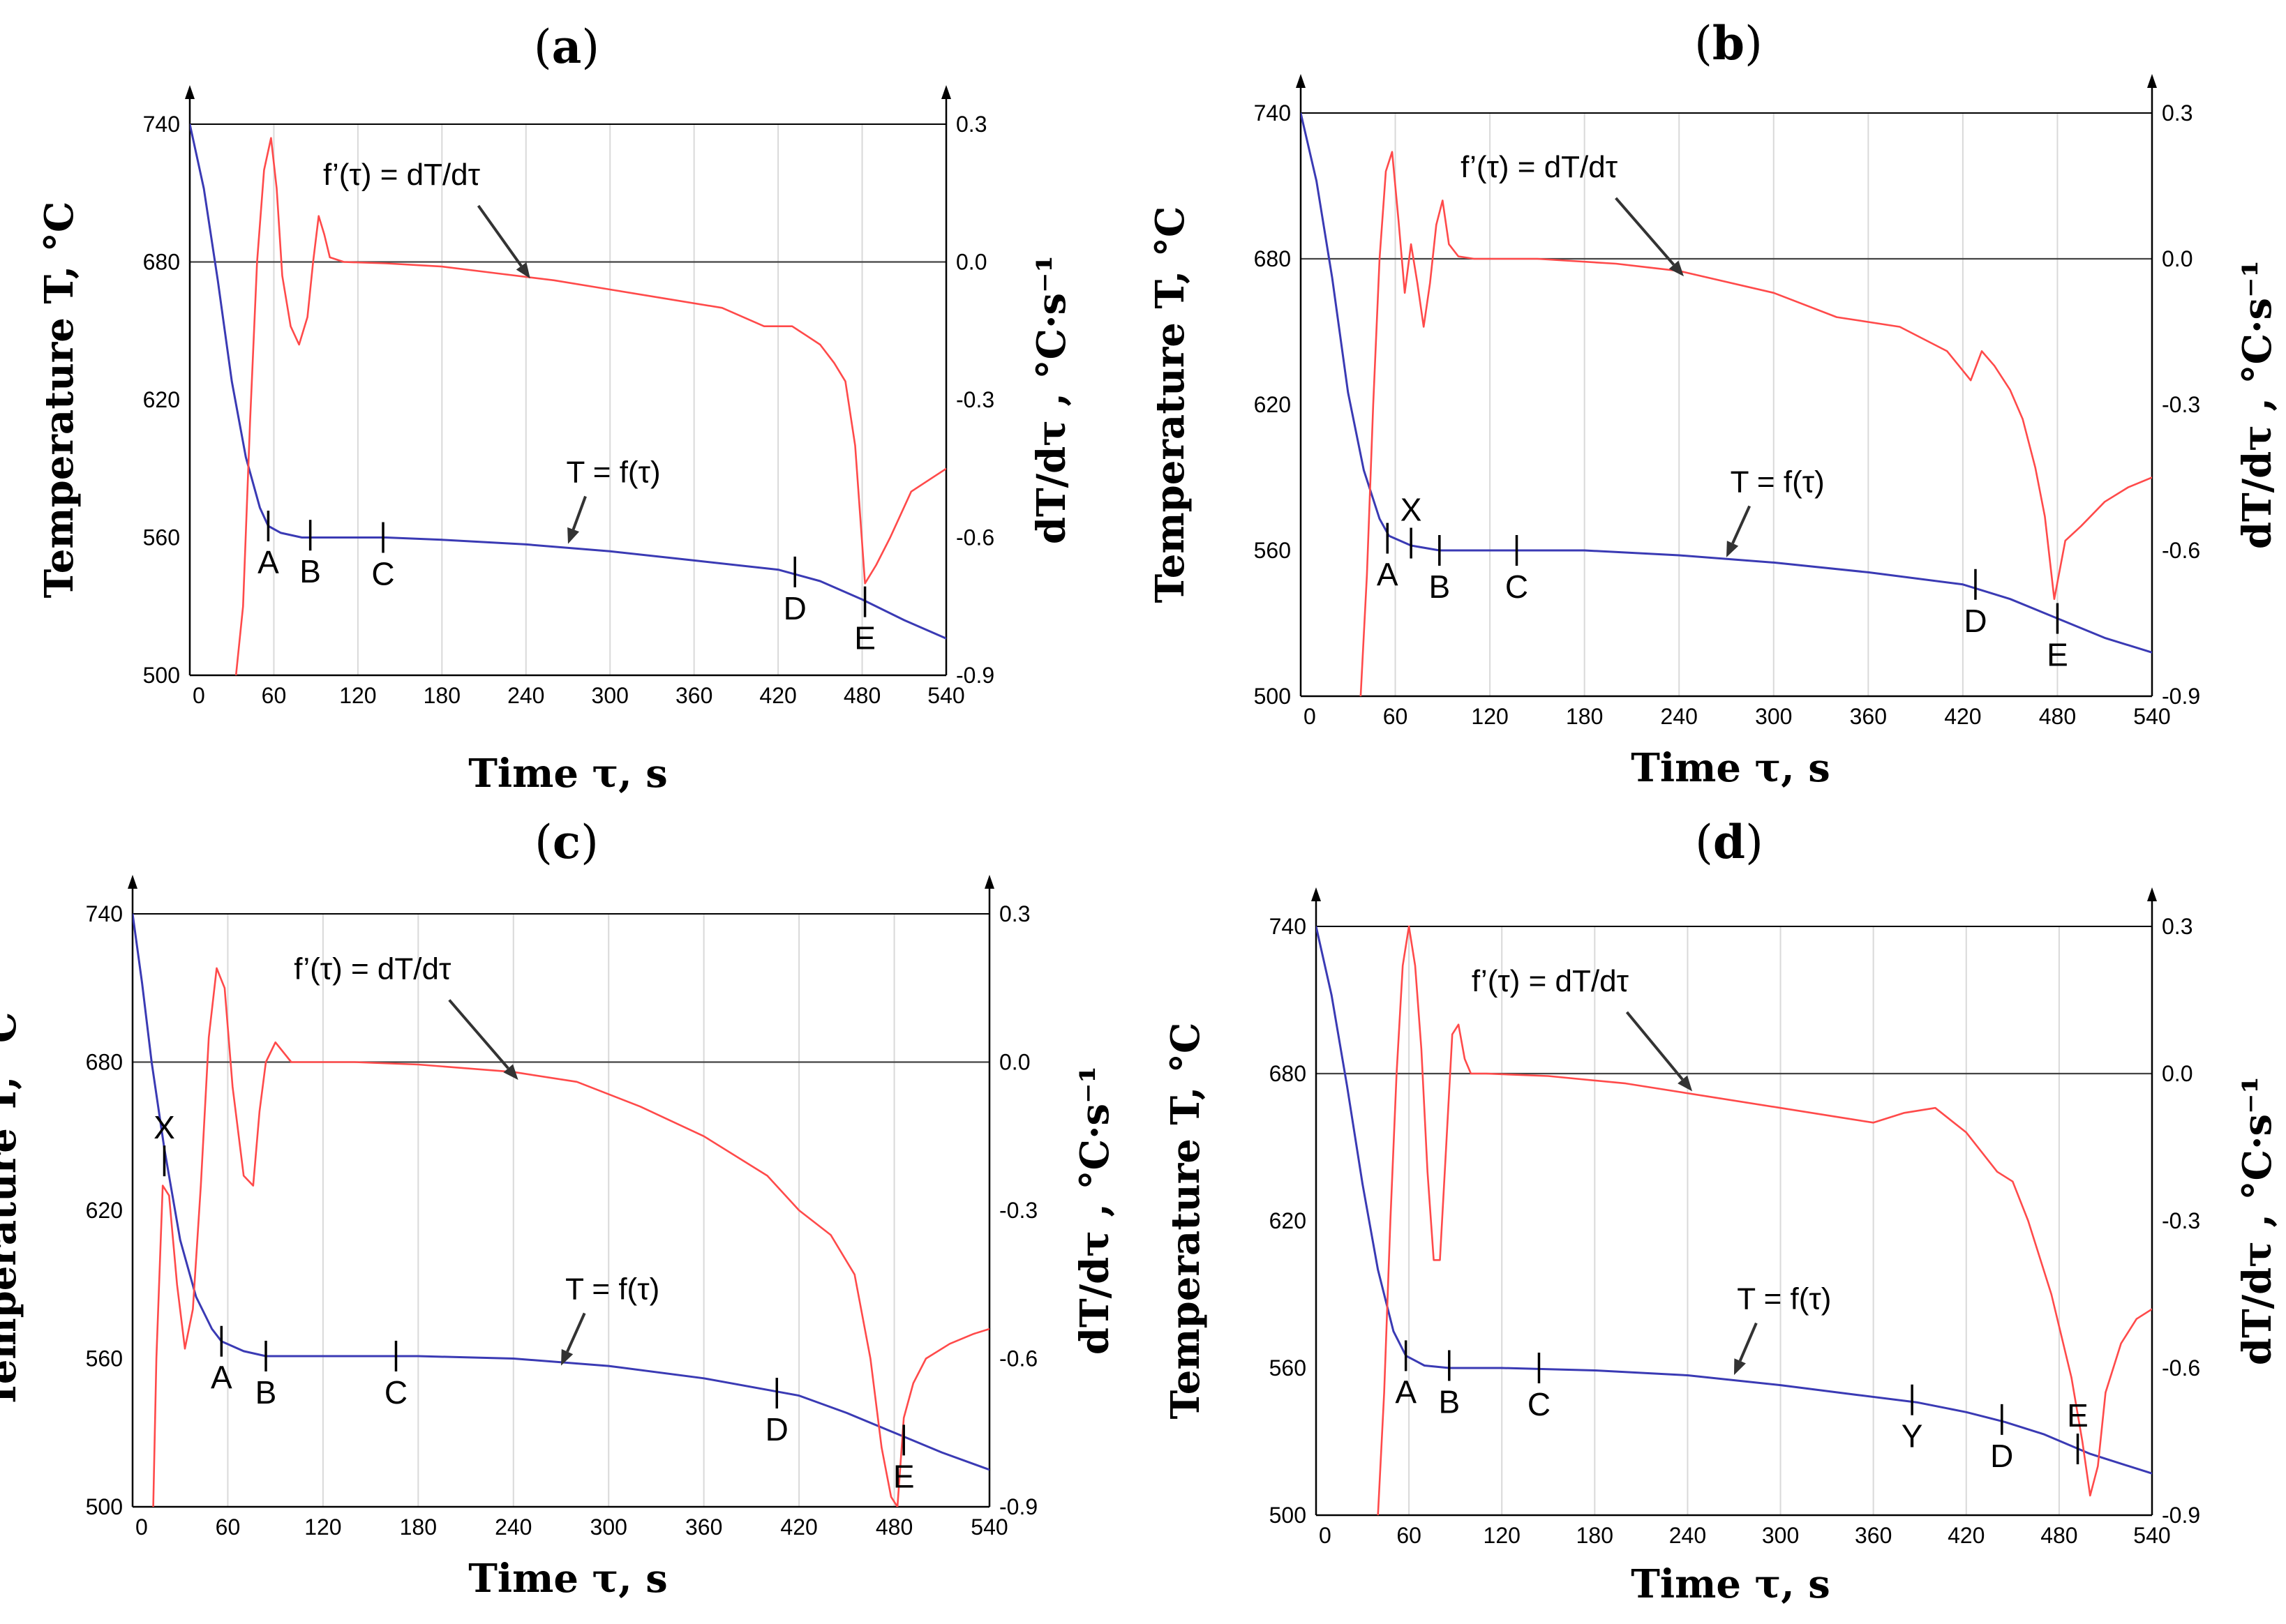 This screenshot has height=1624, width=2286. Describe the element at coordinates (2057, 655) in the screenshot. I see `point-marker-label: E` at that location.